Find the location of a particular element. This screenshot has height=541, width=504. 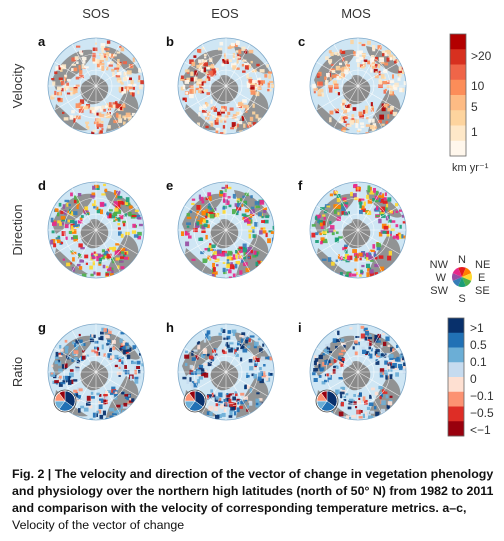

dir-label-s: S is located at coordinates (461, 299).